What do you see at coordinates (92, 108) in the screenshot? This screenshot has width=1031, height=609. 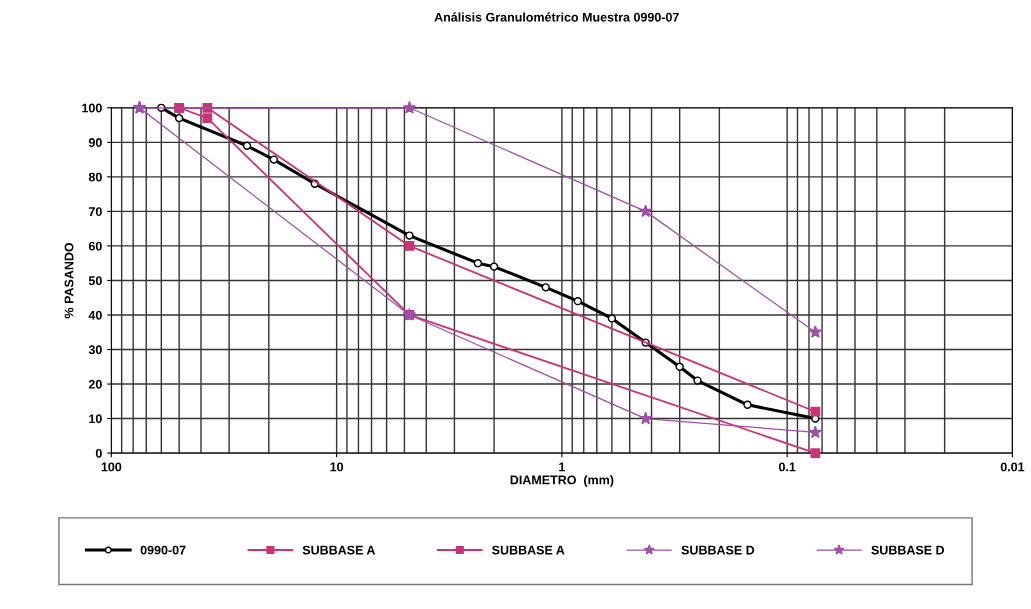 I see `y-tick-label: 100` at bounding box center [92, 108].